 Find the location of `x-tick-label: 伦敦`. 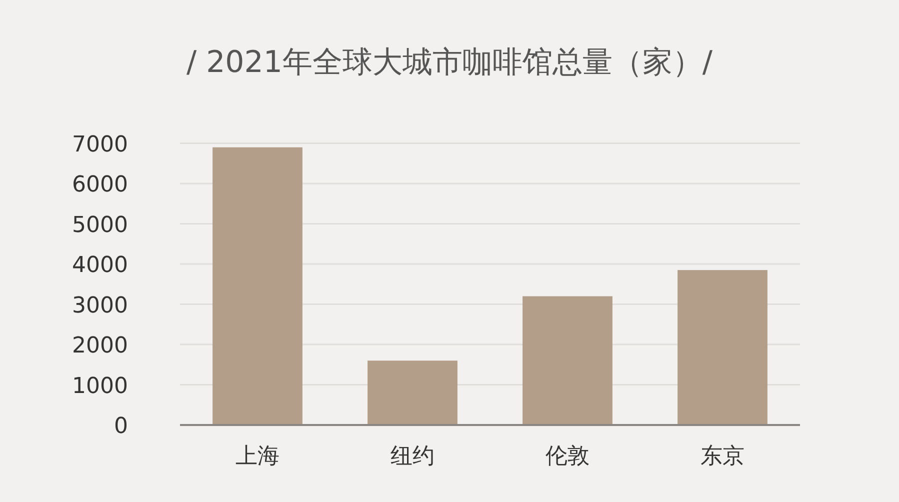

x-tick-label: 伦敦 is located at coordinates (568, 456).